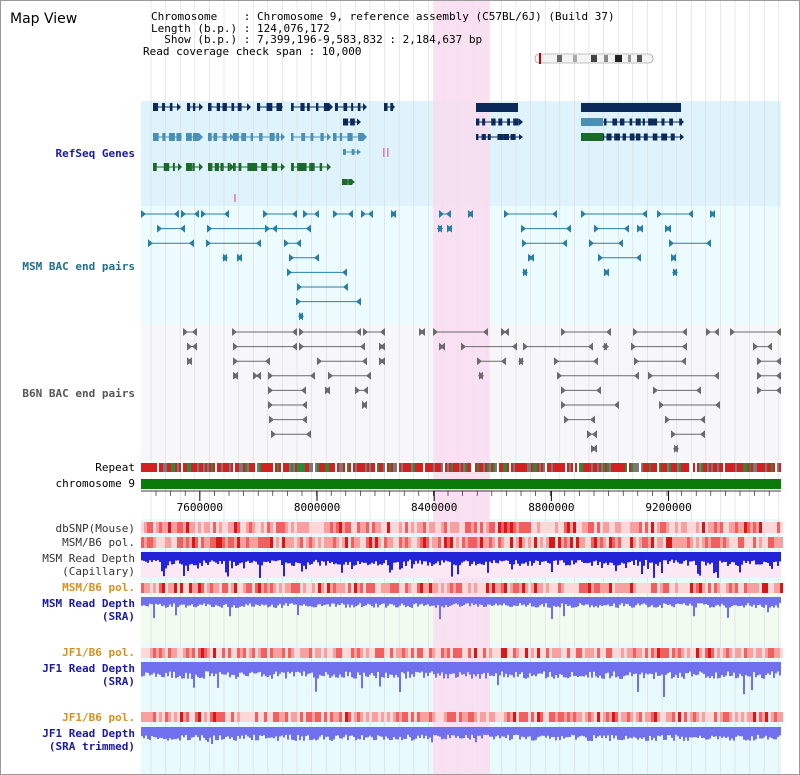 This screenshot has height=775, width=800. What do you see at coordinates (95, 528) in the screenshot?
I see `dbsnp-track-label: dbSNP(Mouse)` at bounding box center [95, 528].